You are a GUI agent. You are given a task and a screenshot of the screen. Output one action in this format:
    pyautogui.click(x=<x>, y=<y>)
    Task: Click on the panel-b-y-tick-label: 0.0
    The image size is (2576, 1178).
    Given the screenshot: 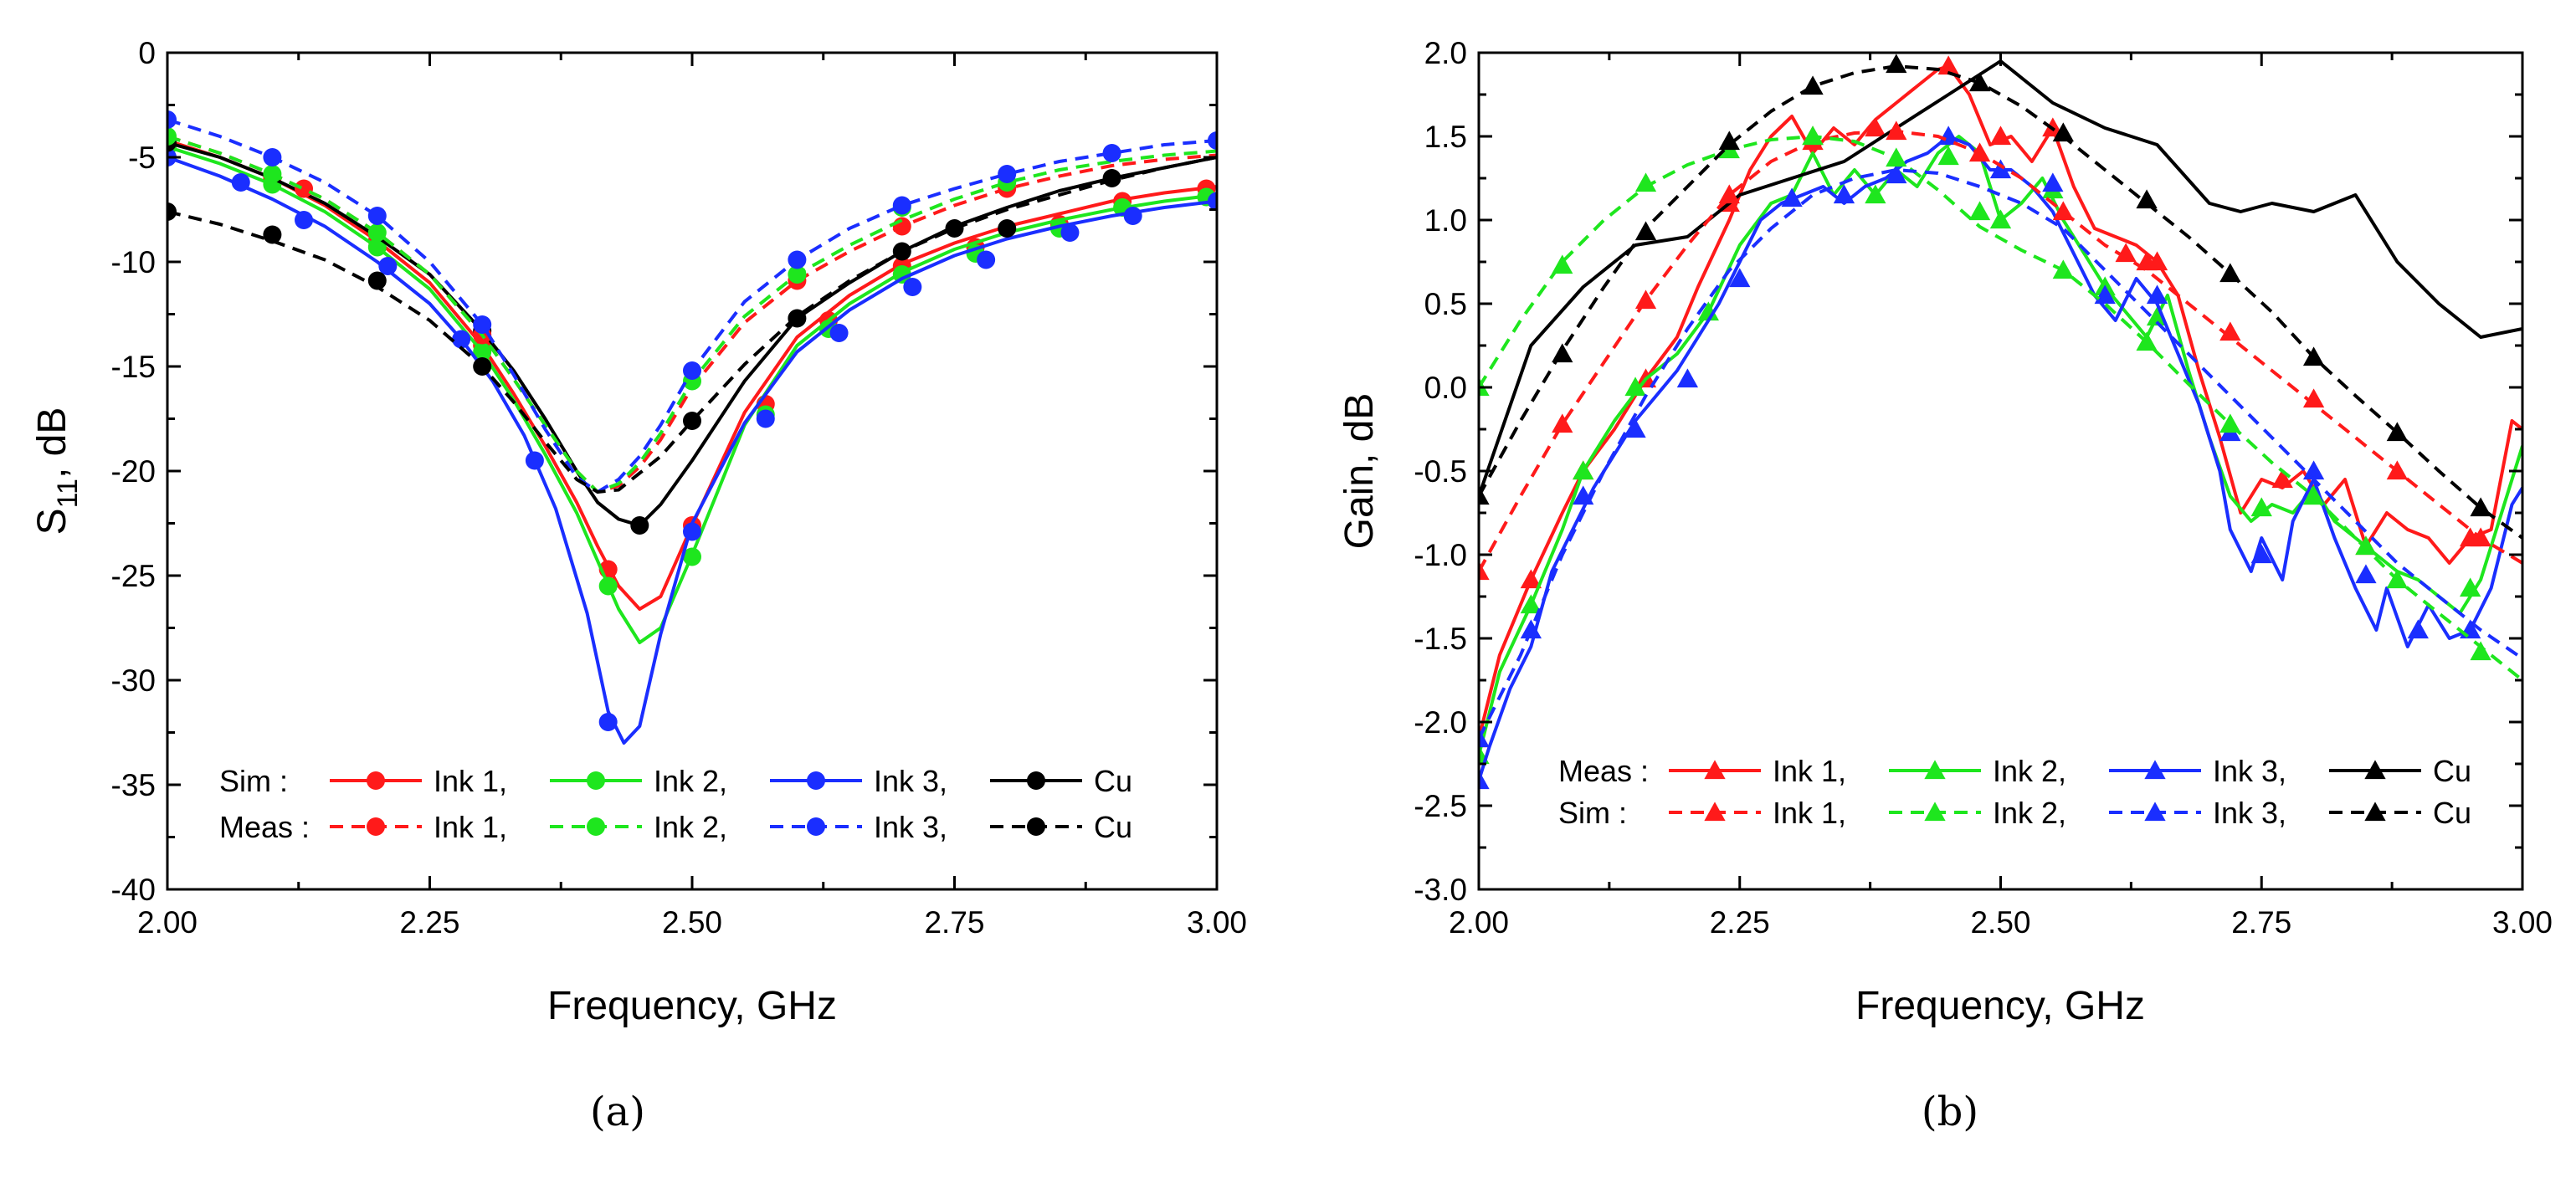 What is the action you would take?
    pyautogui.click(x=1445, y=388)
    